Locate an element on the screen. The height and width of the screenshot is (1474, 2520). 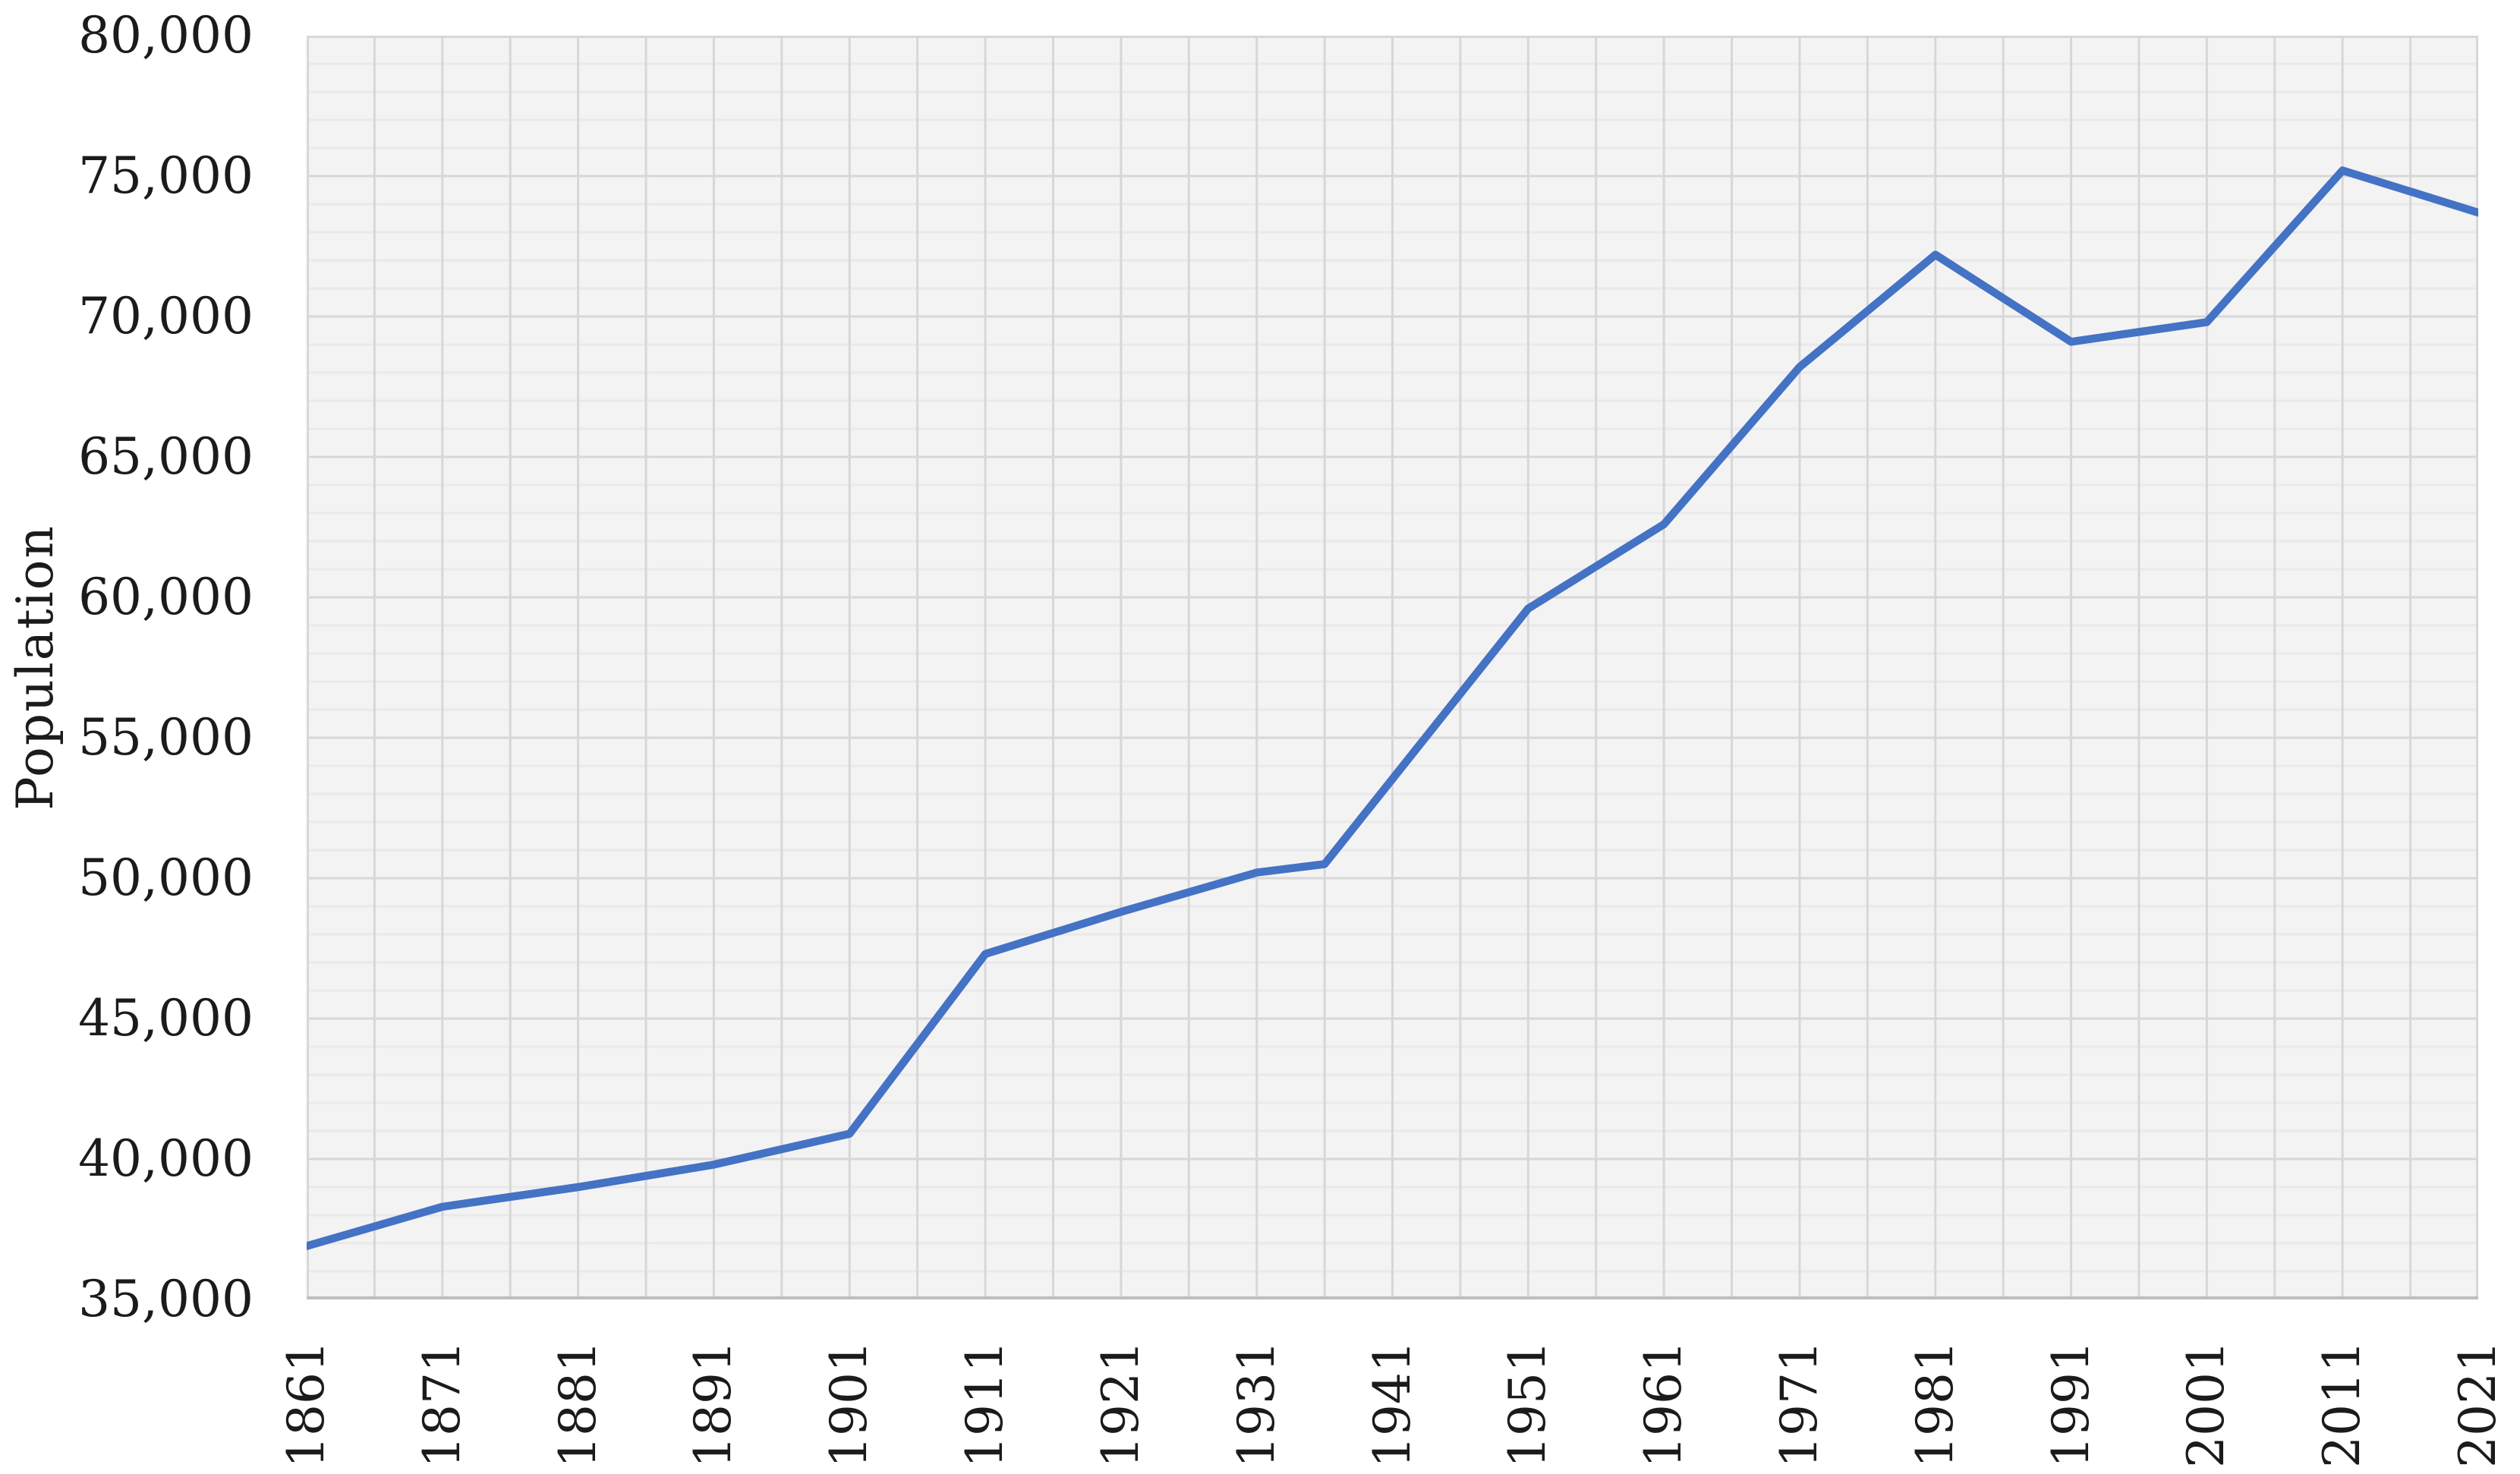
y-tick-label: 75,000 is located at coordinates (166, 176).